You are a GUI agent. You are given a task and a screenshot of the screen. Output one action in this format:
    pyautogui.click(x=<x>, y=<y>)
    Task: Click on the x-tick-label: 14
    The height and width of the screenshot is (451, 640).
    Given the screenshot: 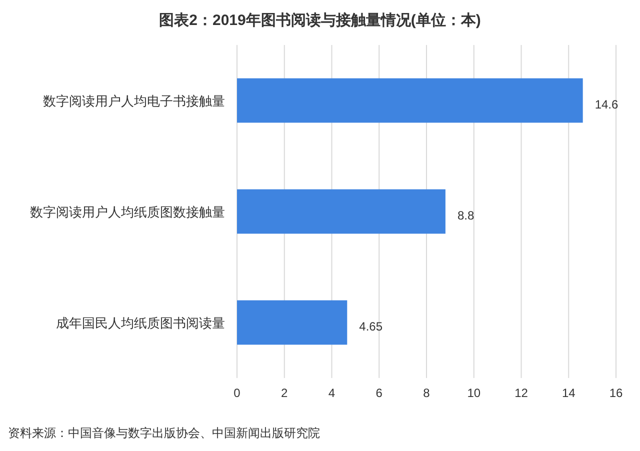 What is the action you would take?
    pyautogui.click(x=569, y=393)
    